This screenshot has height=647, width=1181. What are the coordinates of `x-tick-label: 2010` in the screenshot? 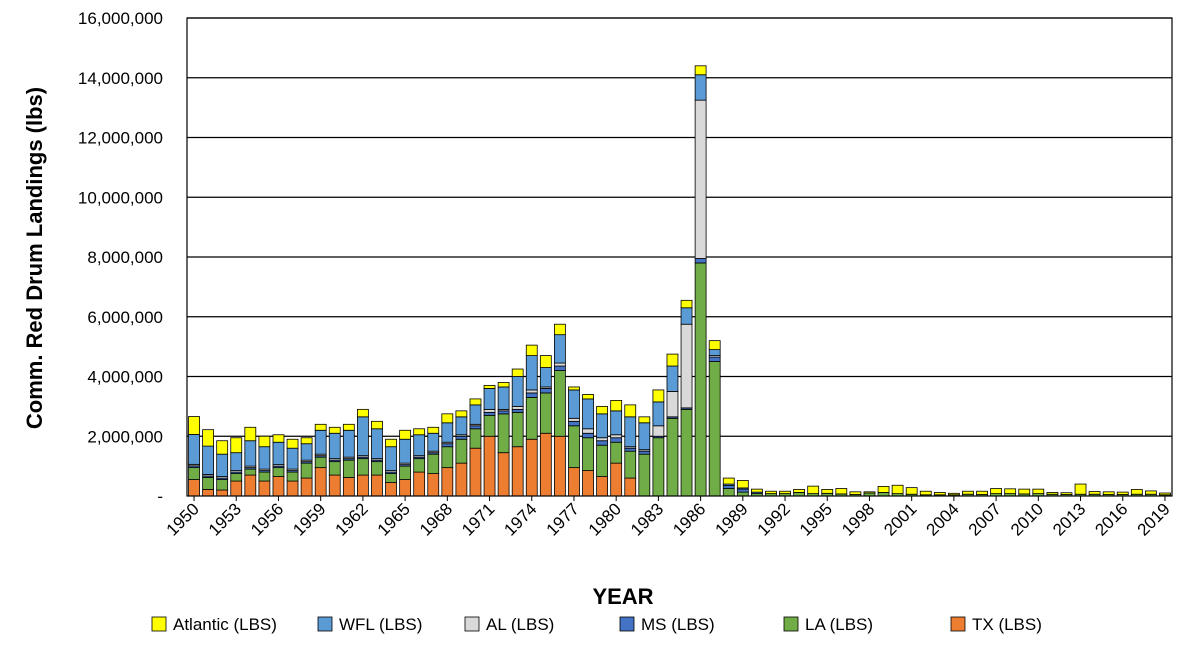 It's located at (1027, 519).